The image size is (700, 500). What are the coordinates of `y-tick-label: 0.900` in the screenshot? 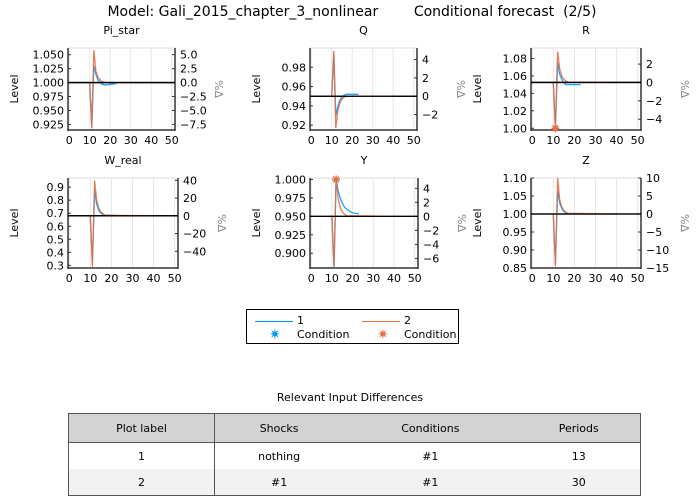 It's located at (291, 253).